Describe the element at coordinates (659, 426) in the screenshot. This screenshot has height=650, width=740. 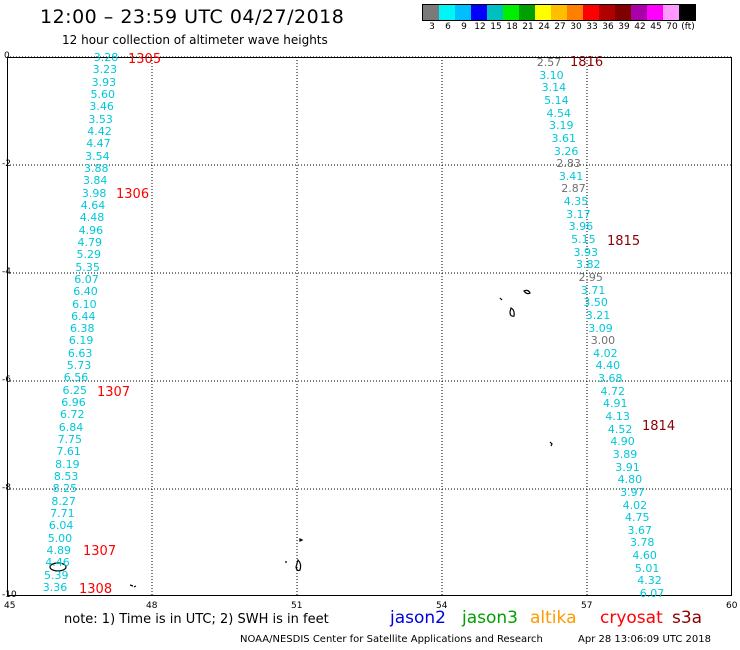
I see `pass-time-label: 1814` at that location.